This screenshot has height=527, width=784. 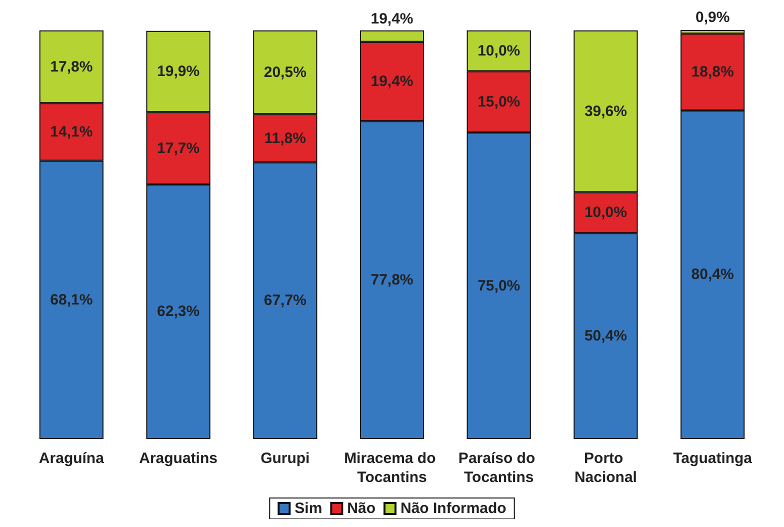 What do you see at coordinates (499, 285) in the screenshot?
I see `data-label: 75,0%` at bounding box center [499, 285].